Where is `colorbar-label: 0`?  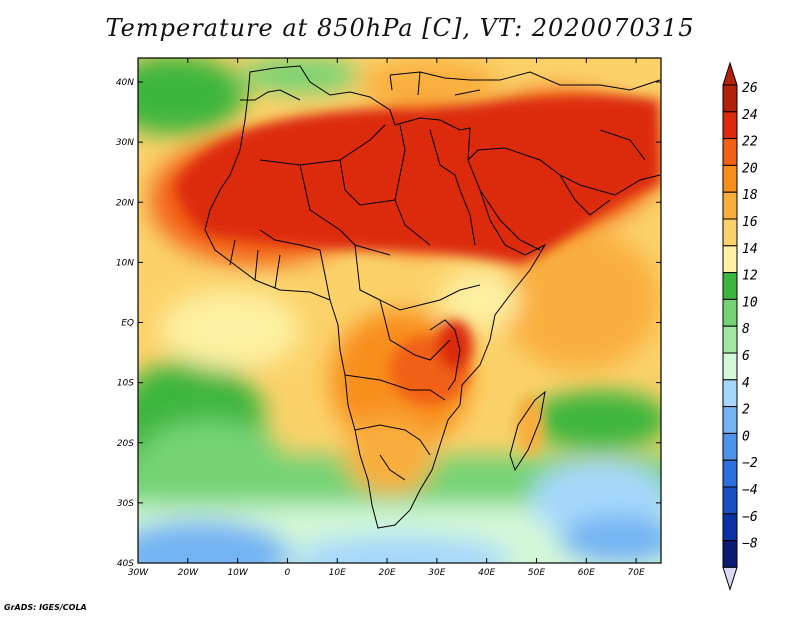
colorbar-label: 0 is located at coordinates (746, 436).